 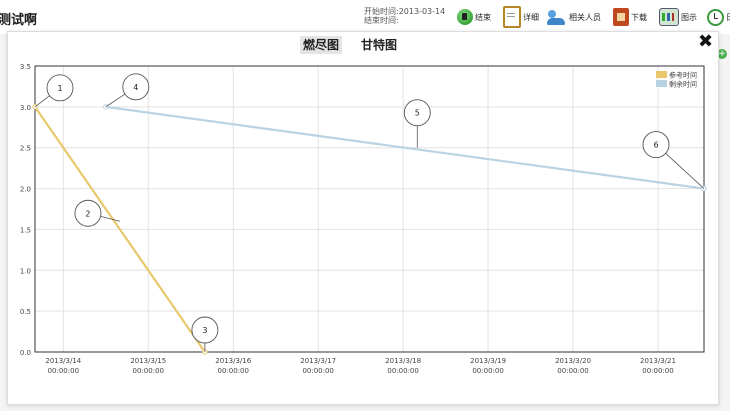 I want to click on y-tick-label: 2.0, so click(x=25, y=190).